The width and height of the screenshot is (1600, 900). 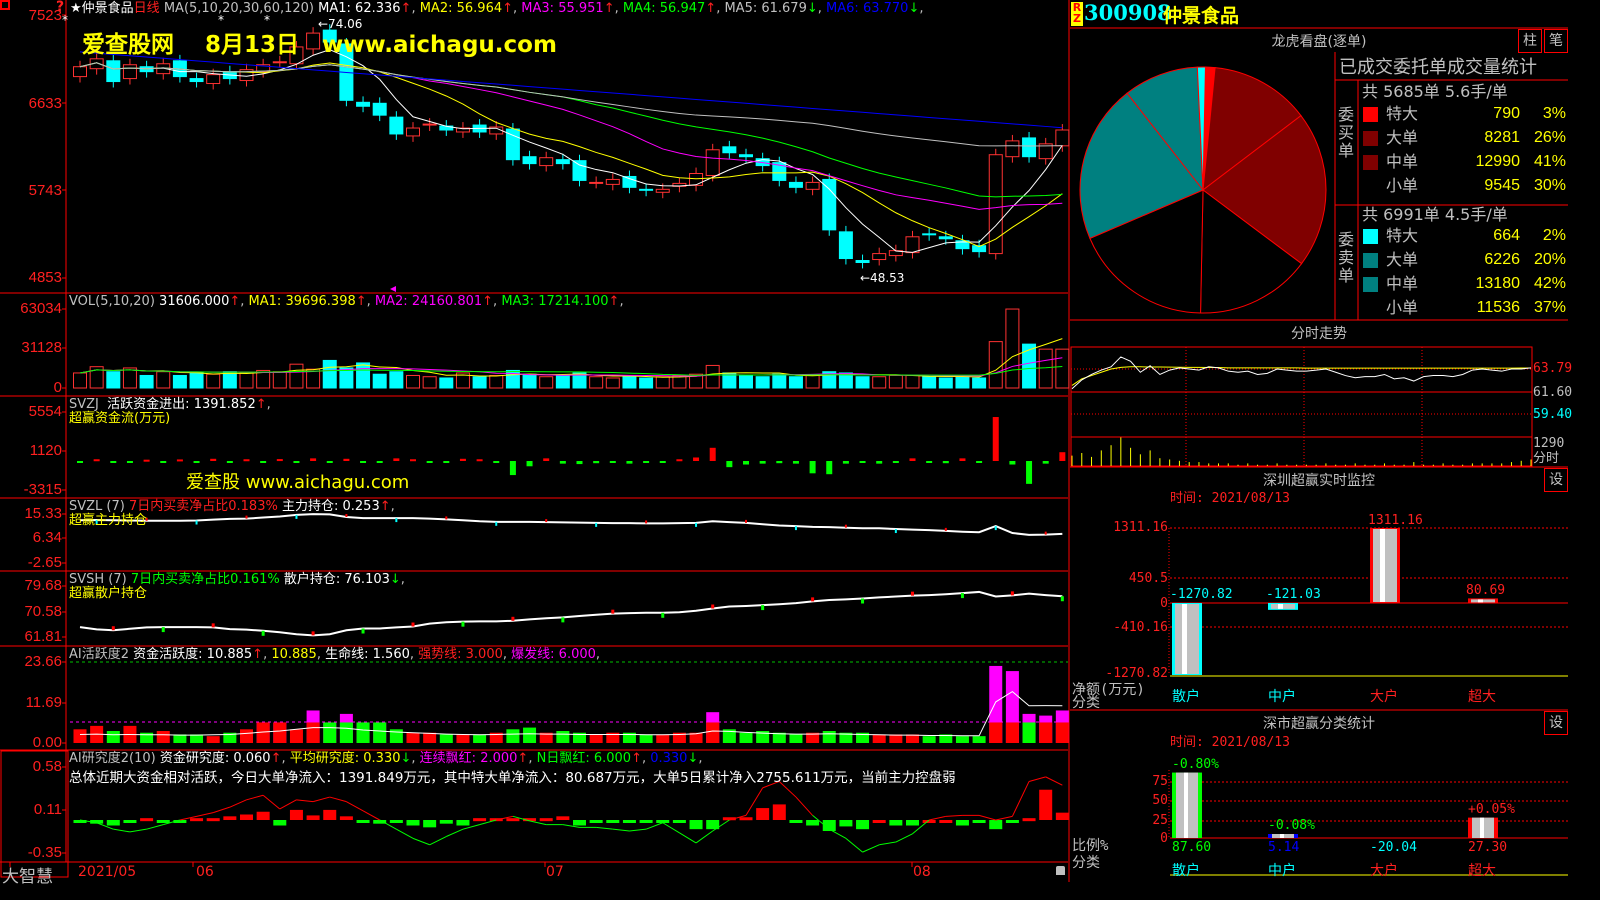 I want to click on category-label: 分类, so click(x=1086, y=703).